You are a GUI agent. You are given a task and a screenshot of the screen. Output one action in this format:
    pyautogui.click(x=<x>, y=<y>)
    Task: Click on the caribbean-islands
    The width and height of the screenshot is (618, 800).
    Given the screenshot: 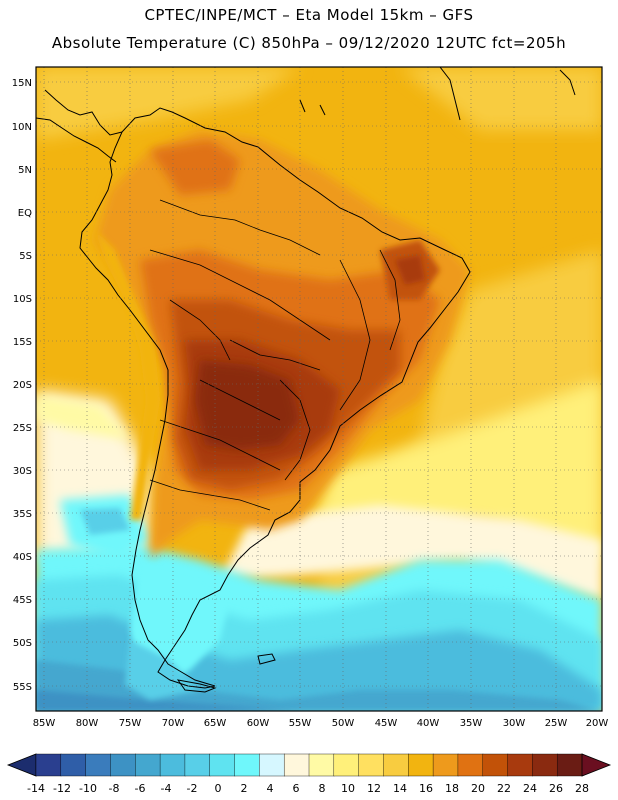 What is the action you would take?
    pyautogui.click(x=437, y=94)
    